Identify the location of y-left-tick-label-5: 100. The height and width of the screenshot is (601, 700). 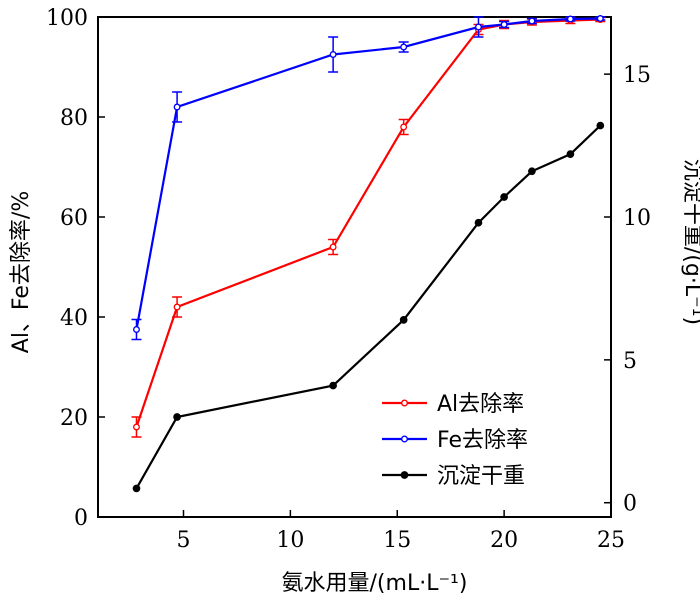
(67, 18).